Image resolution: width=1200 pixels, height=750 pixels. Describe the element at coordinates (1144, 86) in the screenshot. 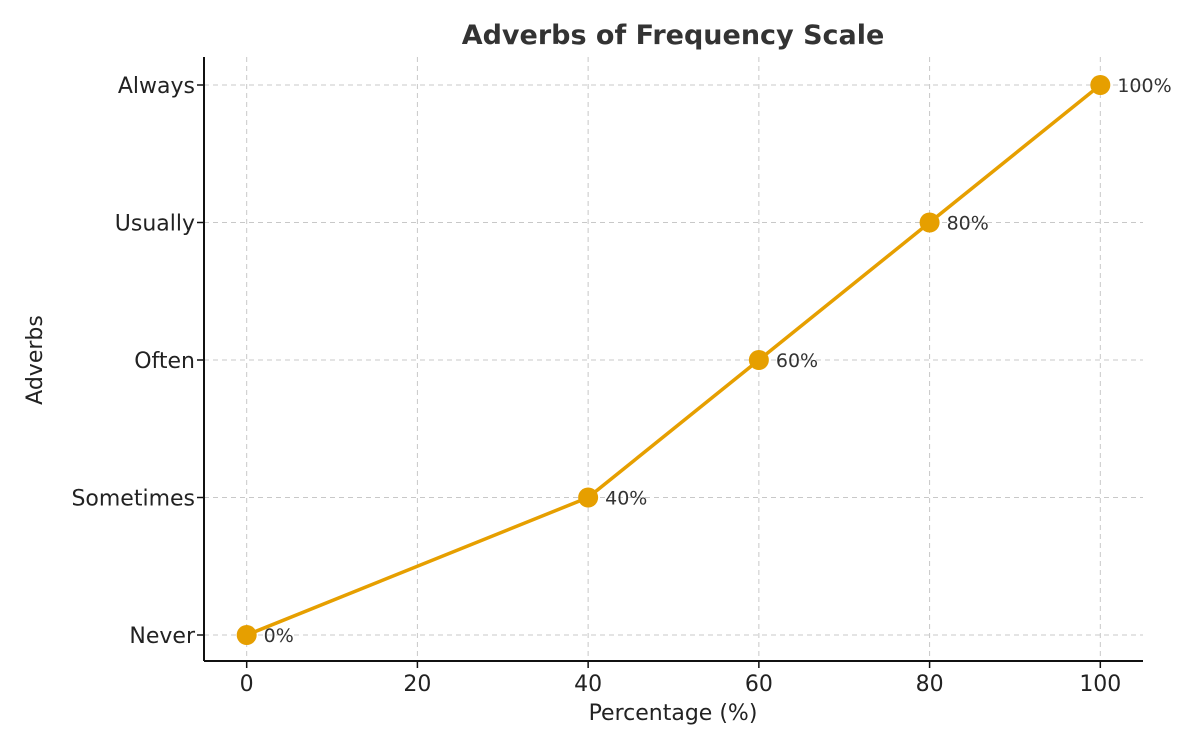

I see `data-label: 100%` at that location.